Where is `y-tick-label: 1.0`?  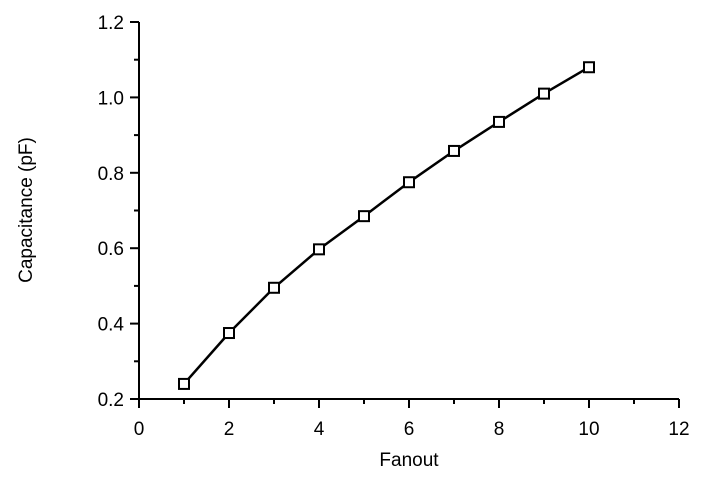
y-tick-label: 1.0 is located at coordinates (111, 98).